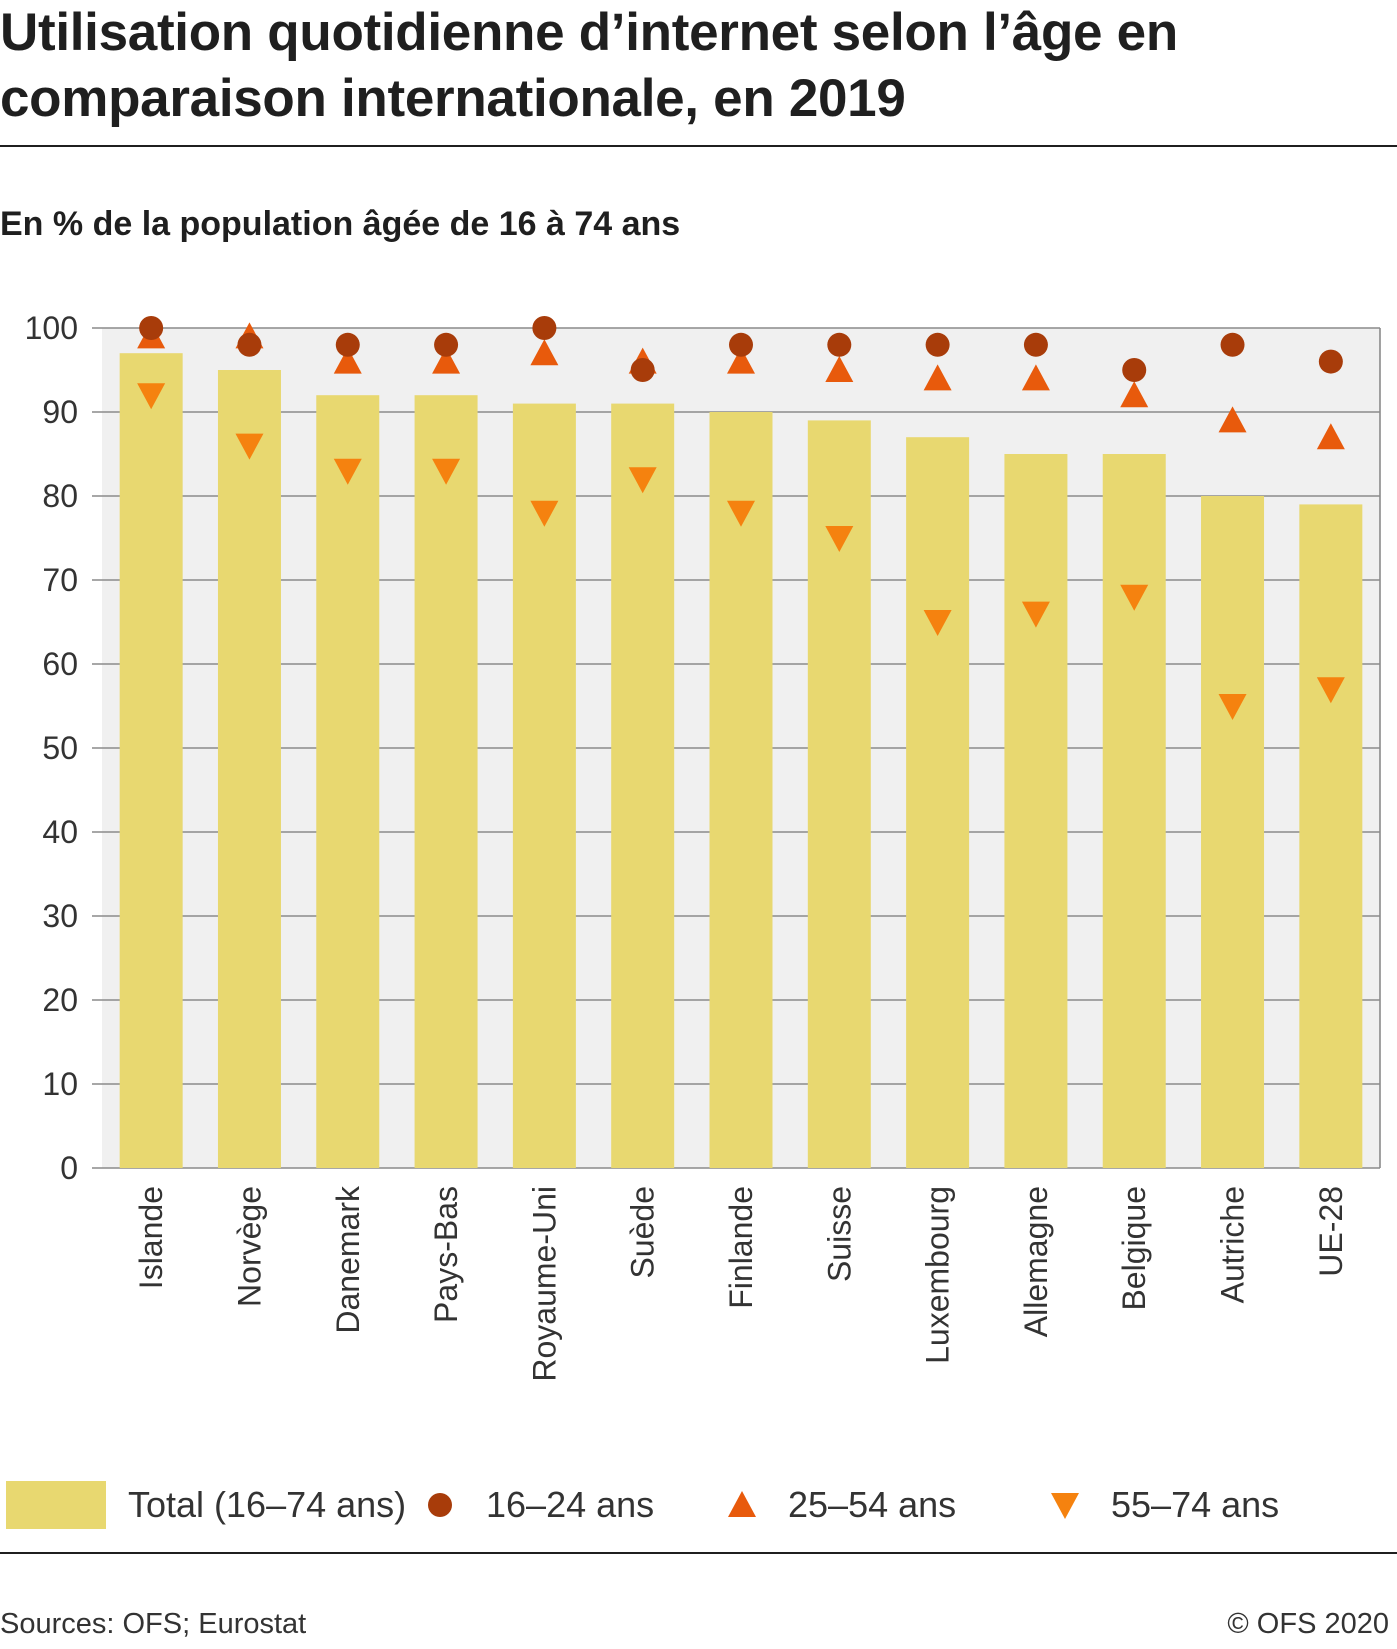  I want to click on legend-item-total: Total (16–74 ans), so click(206, 1505).